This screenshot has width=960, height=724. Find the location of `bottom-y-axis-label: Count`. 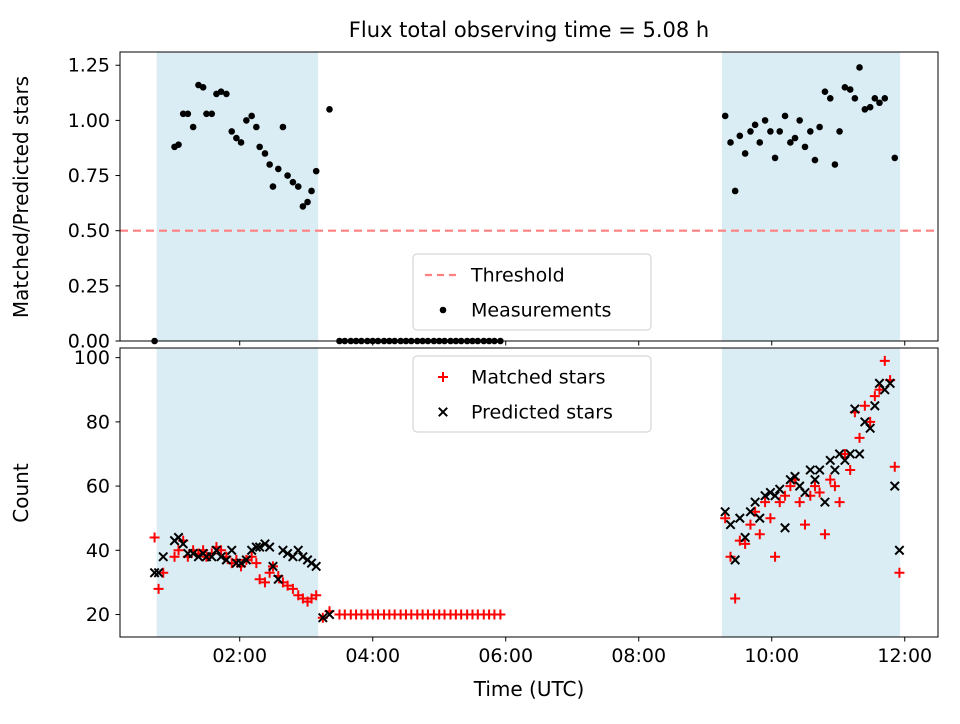

bottom-y-axis-label: Count is located at coordinates (21, 493).